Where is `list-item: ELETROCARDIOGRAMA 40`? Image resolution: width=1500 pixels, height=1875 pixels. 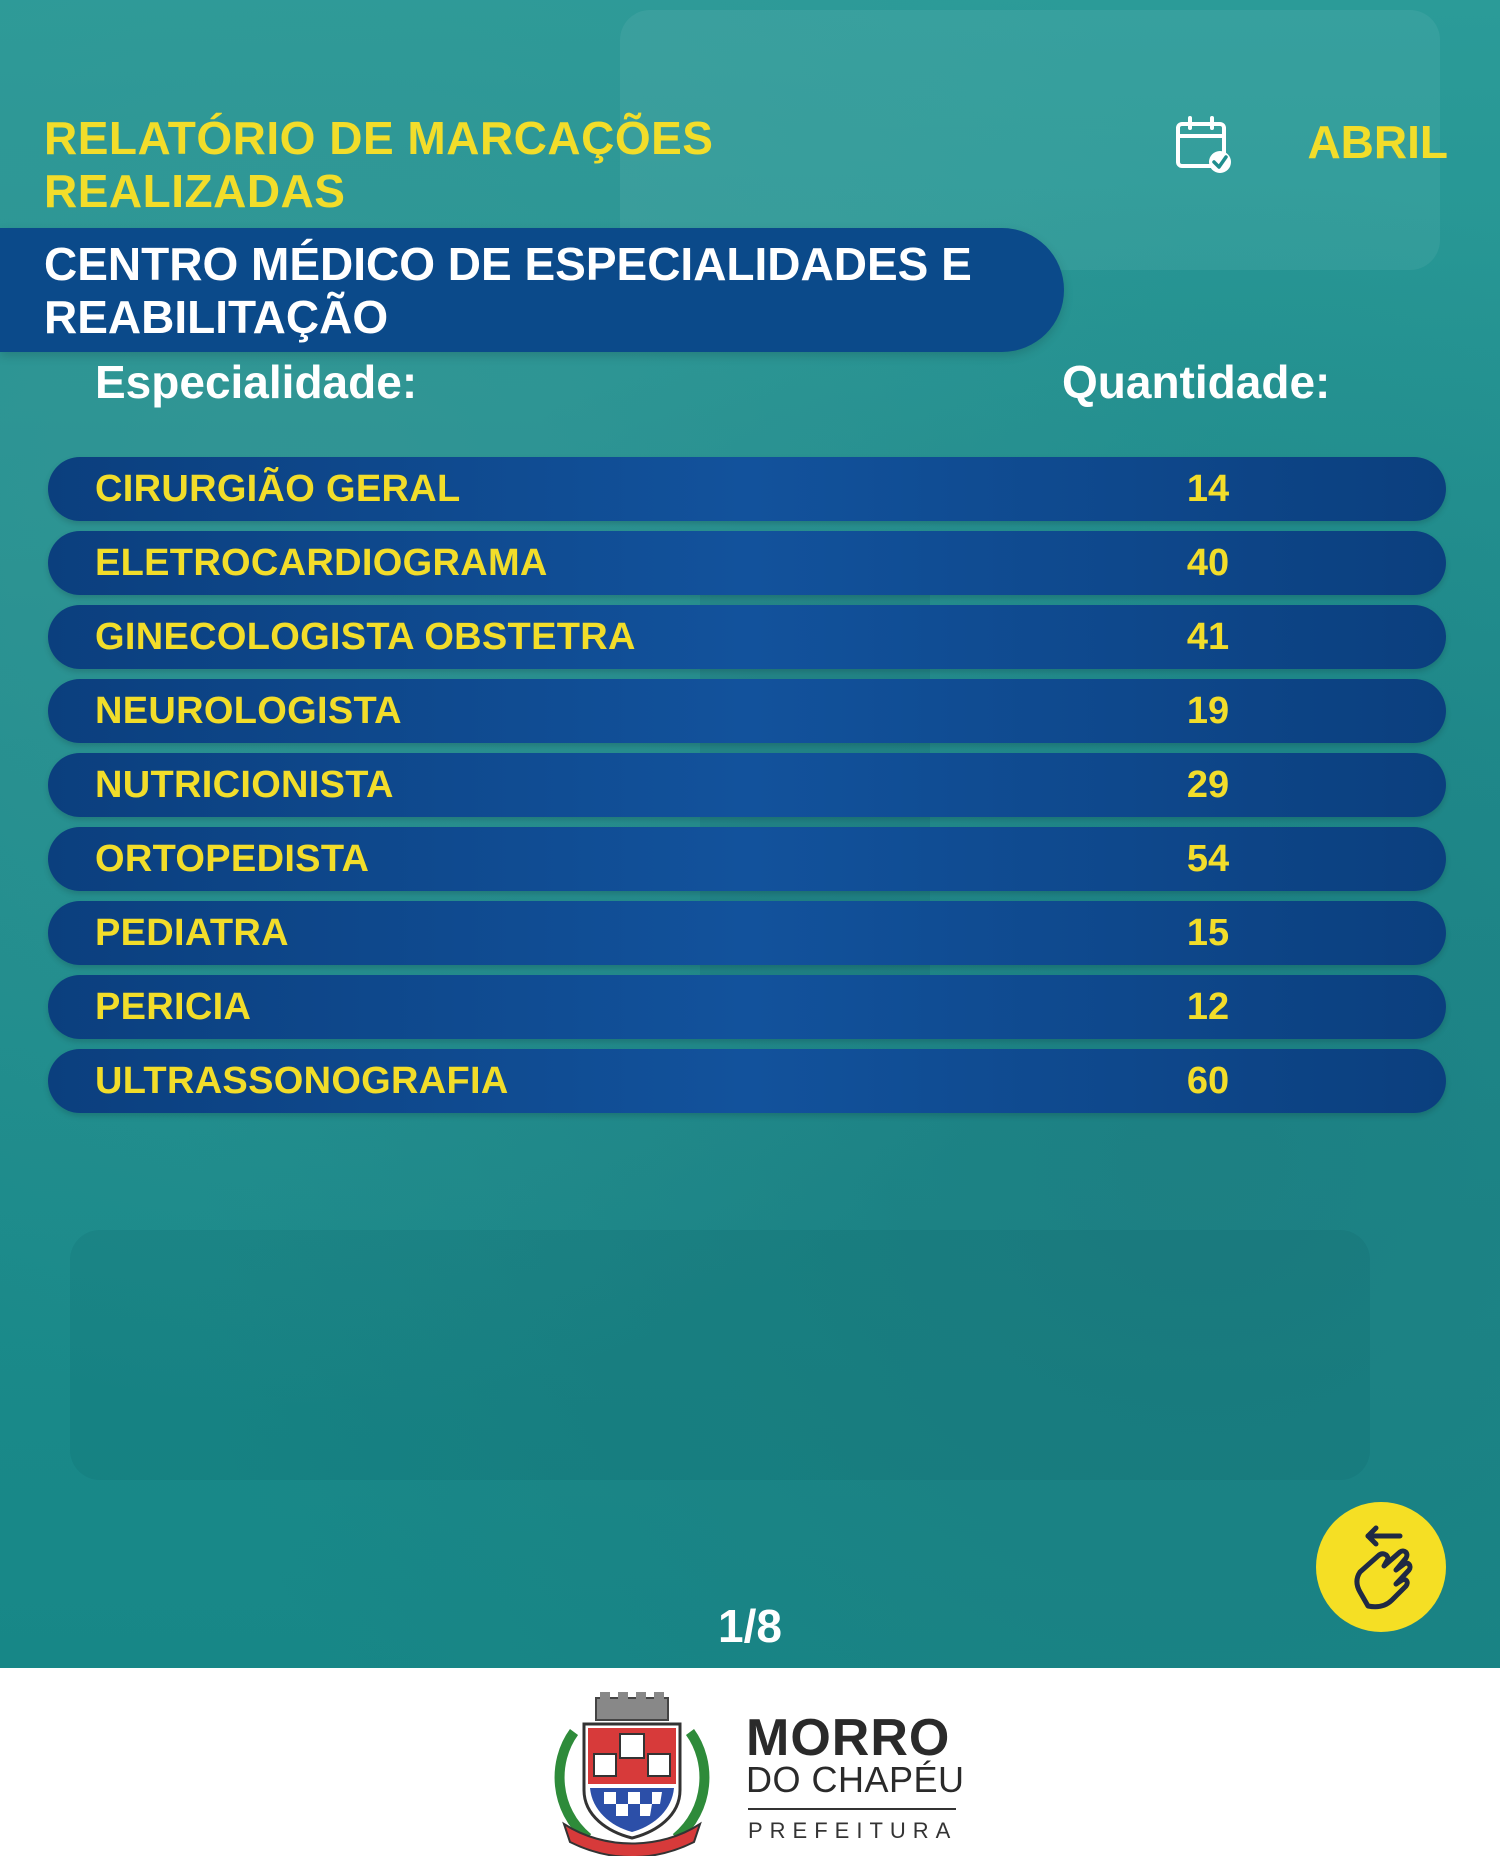 list-item: ELETROCARDIOGRAMA 40 is located at coordinates (747, 563).